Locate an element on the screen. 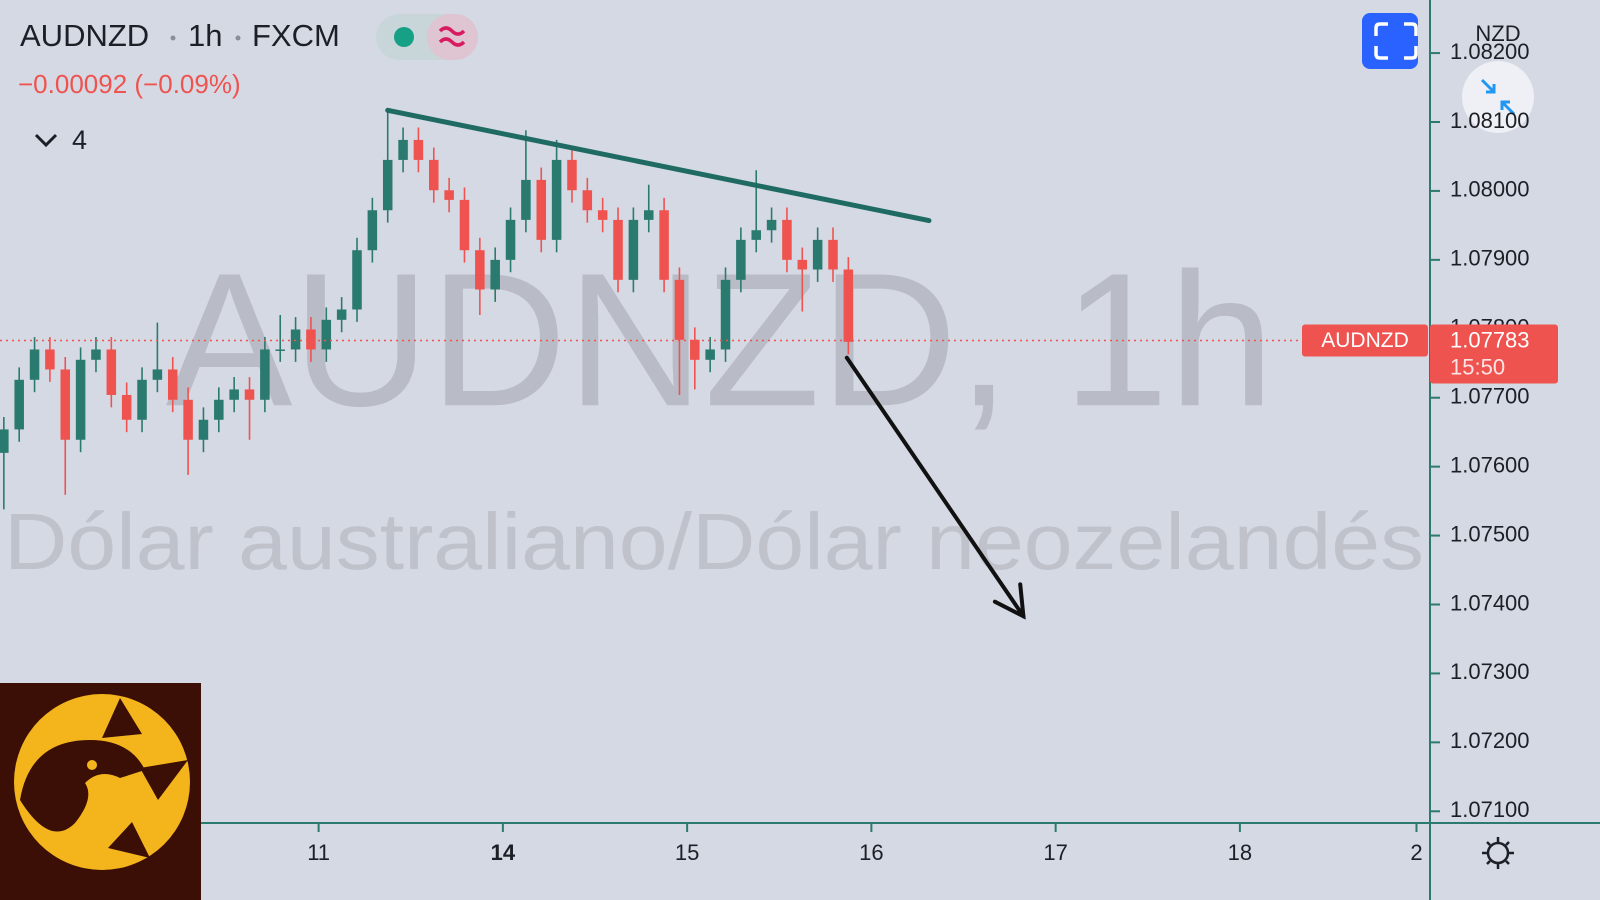  x-tick-label: 14 is located at coordinates (503, 852).